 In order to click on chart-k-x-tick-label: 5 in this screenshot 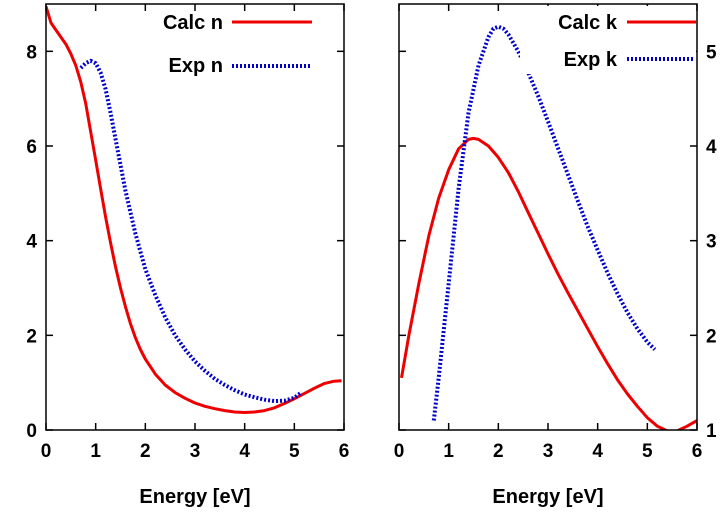, I will do `click(647, 451)`.